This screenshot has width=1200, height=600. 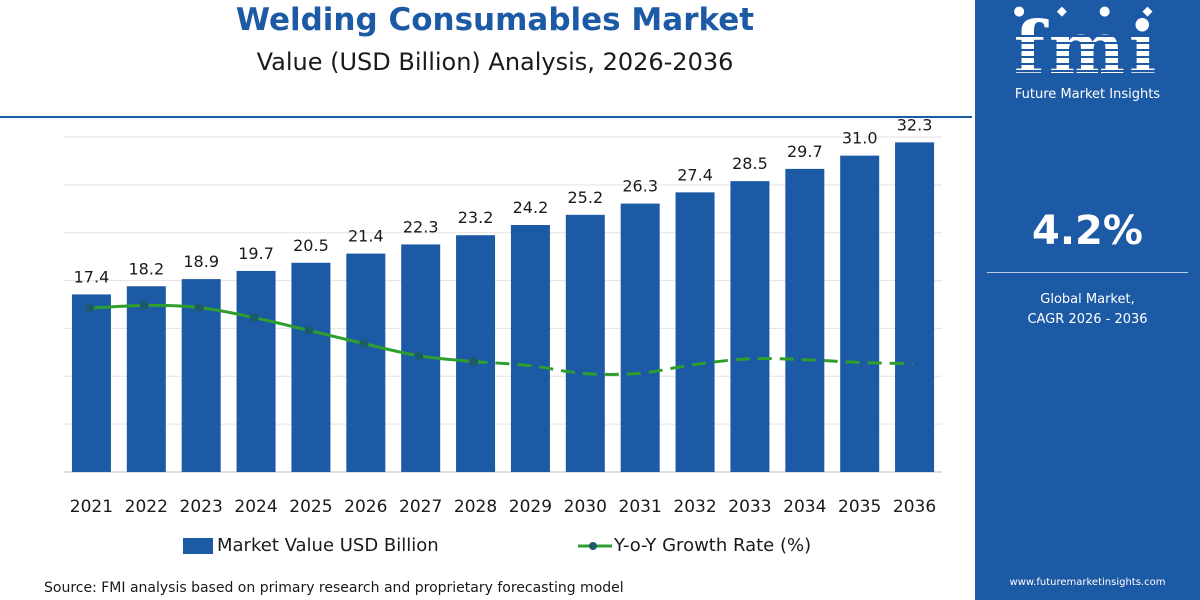 What do you see at coordinates (1087, 272) in the screenshot?
I see `sidebar-divider` at bounding box center [1087, 272].